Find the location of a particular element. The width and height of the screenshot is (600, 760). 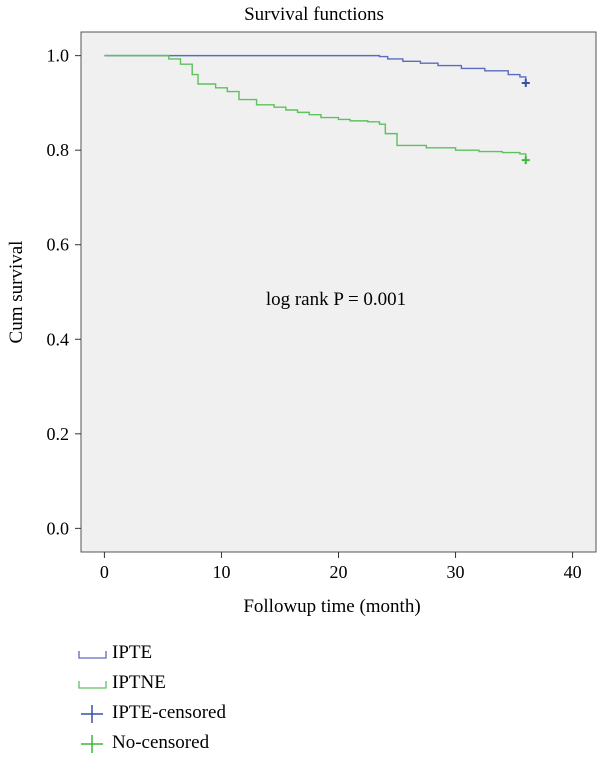

legend-item-ipte: IPTE is located at coordinates (208, 655).